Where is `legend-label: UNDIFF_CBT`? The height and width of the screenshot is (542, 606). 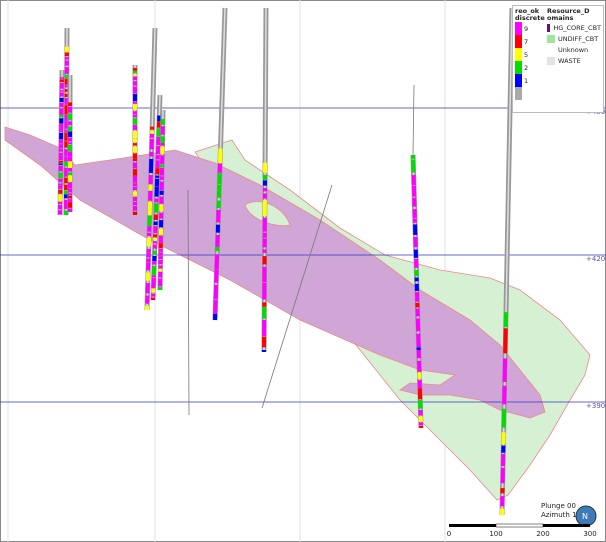 legend-label: UNDIFF_CBT is located at coordinates (578, 38).